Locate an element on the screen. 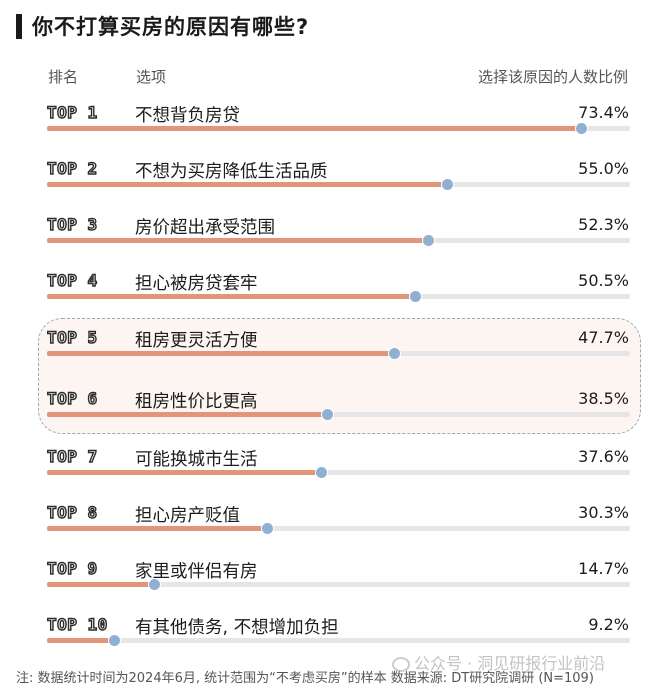 The image size is (666, 700). value-label: 52.3% is located at coordinates (603, 224).